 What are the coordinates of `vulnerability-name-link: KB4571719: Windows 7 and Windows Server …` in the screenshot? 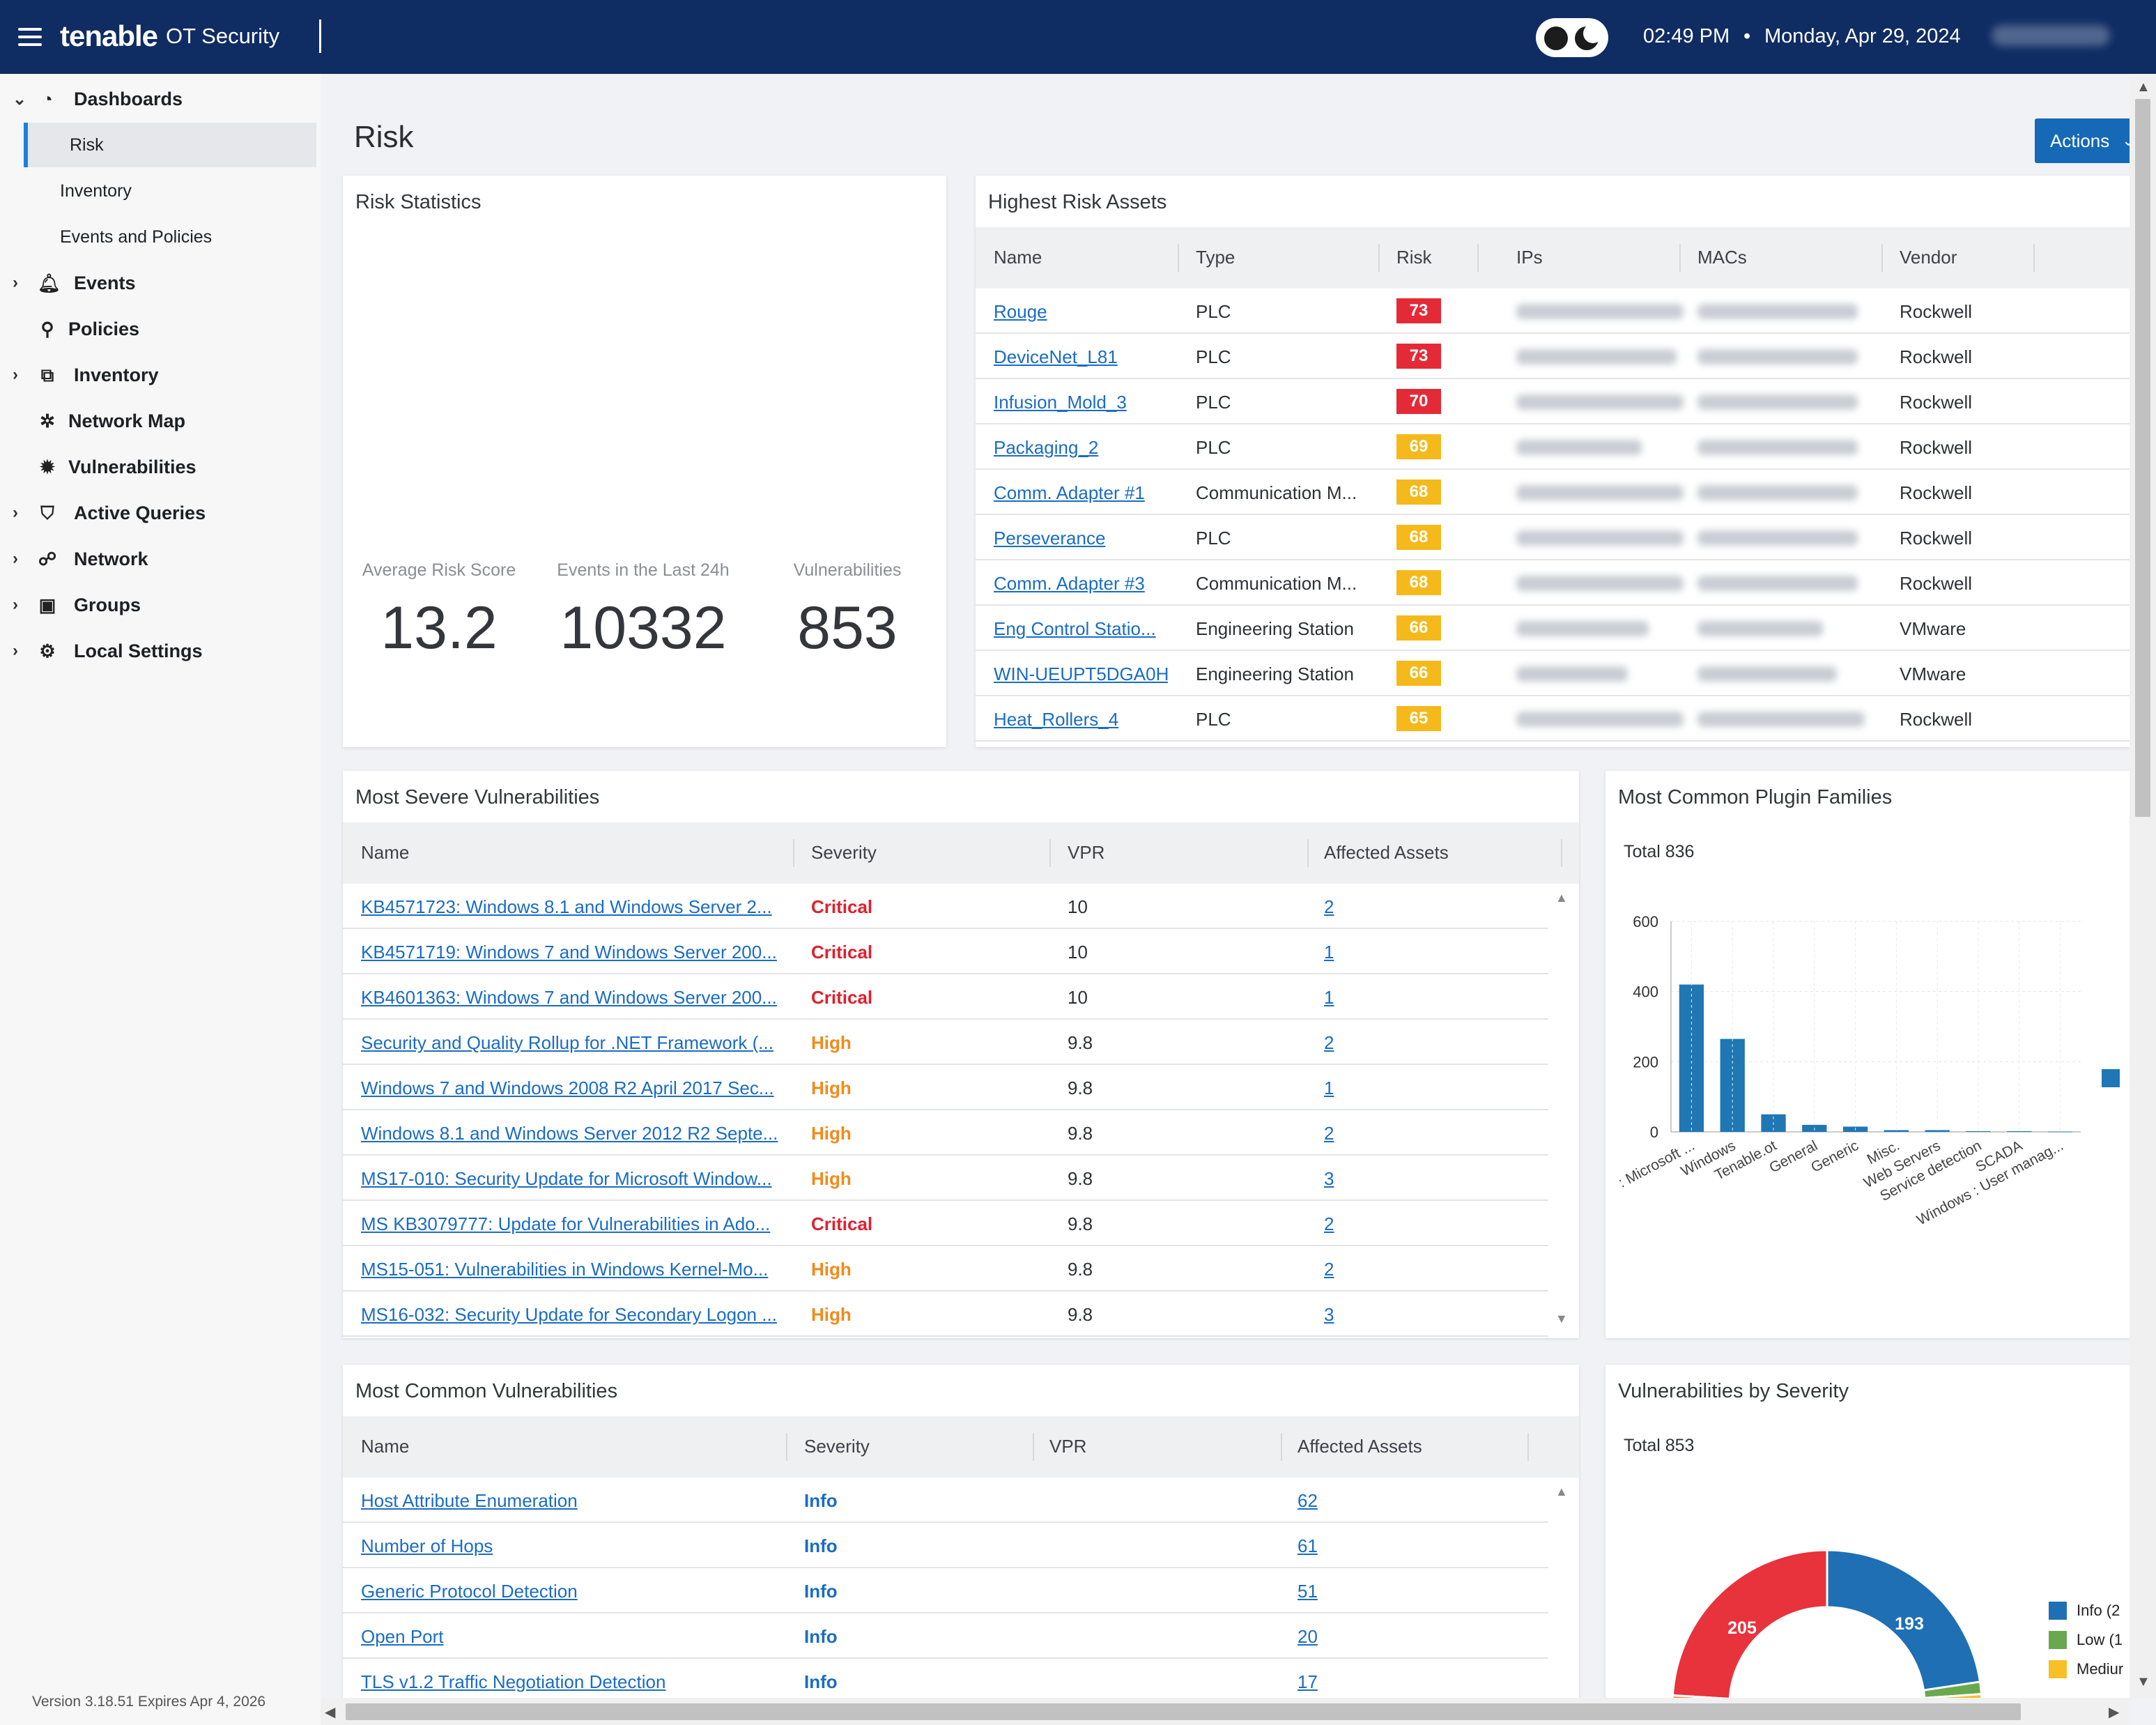 It's located at (569, 952).